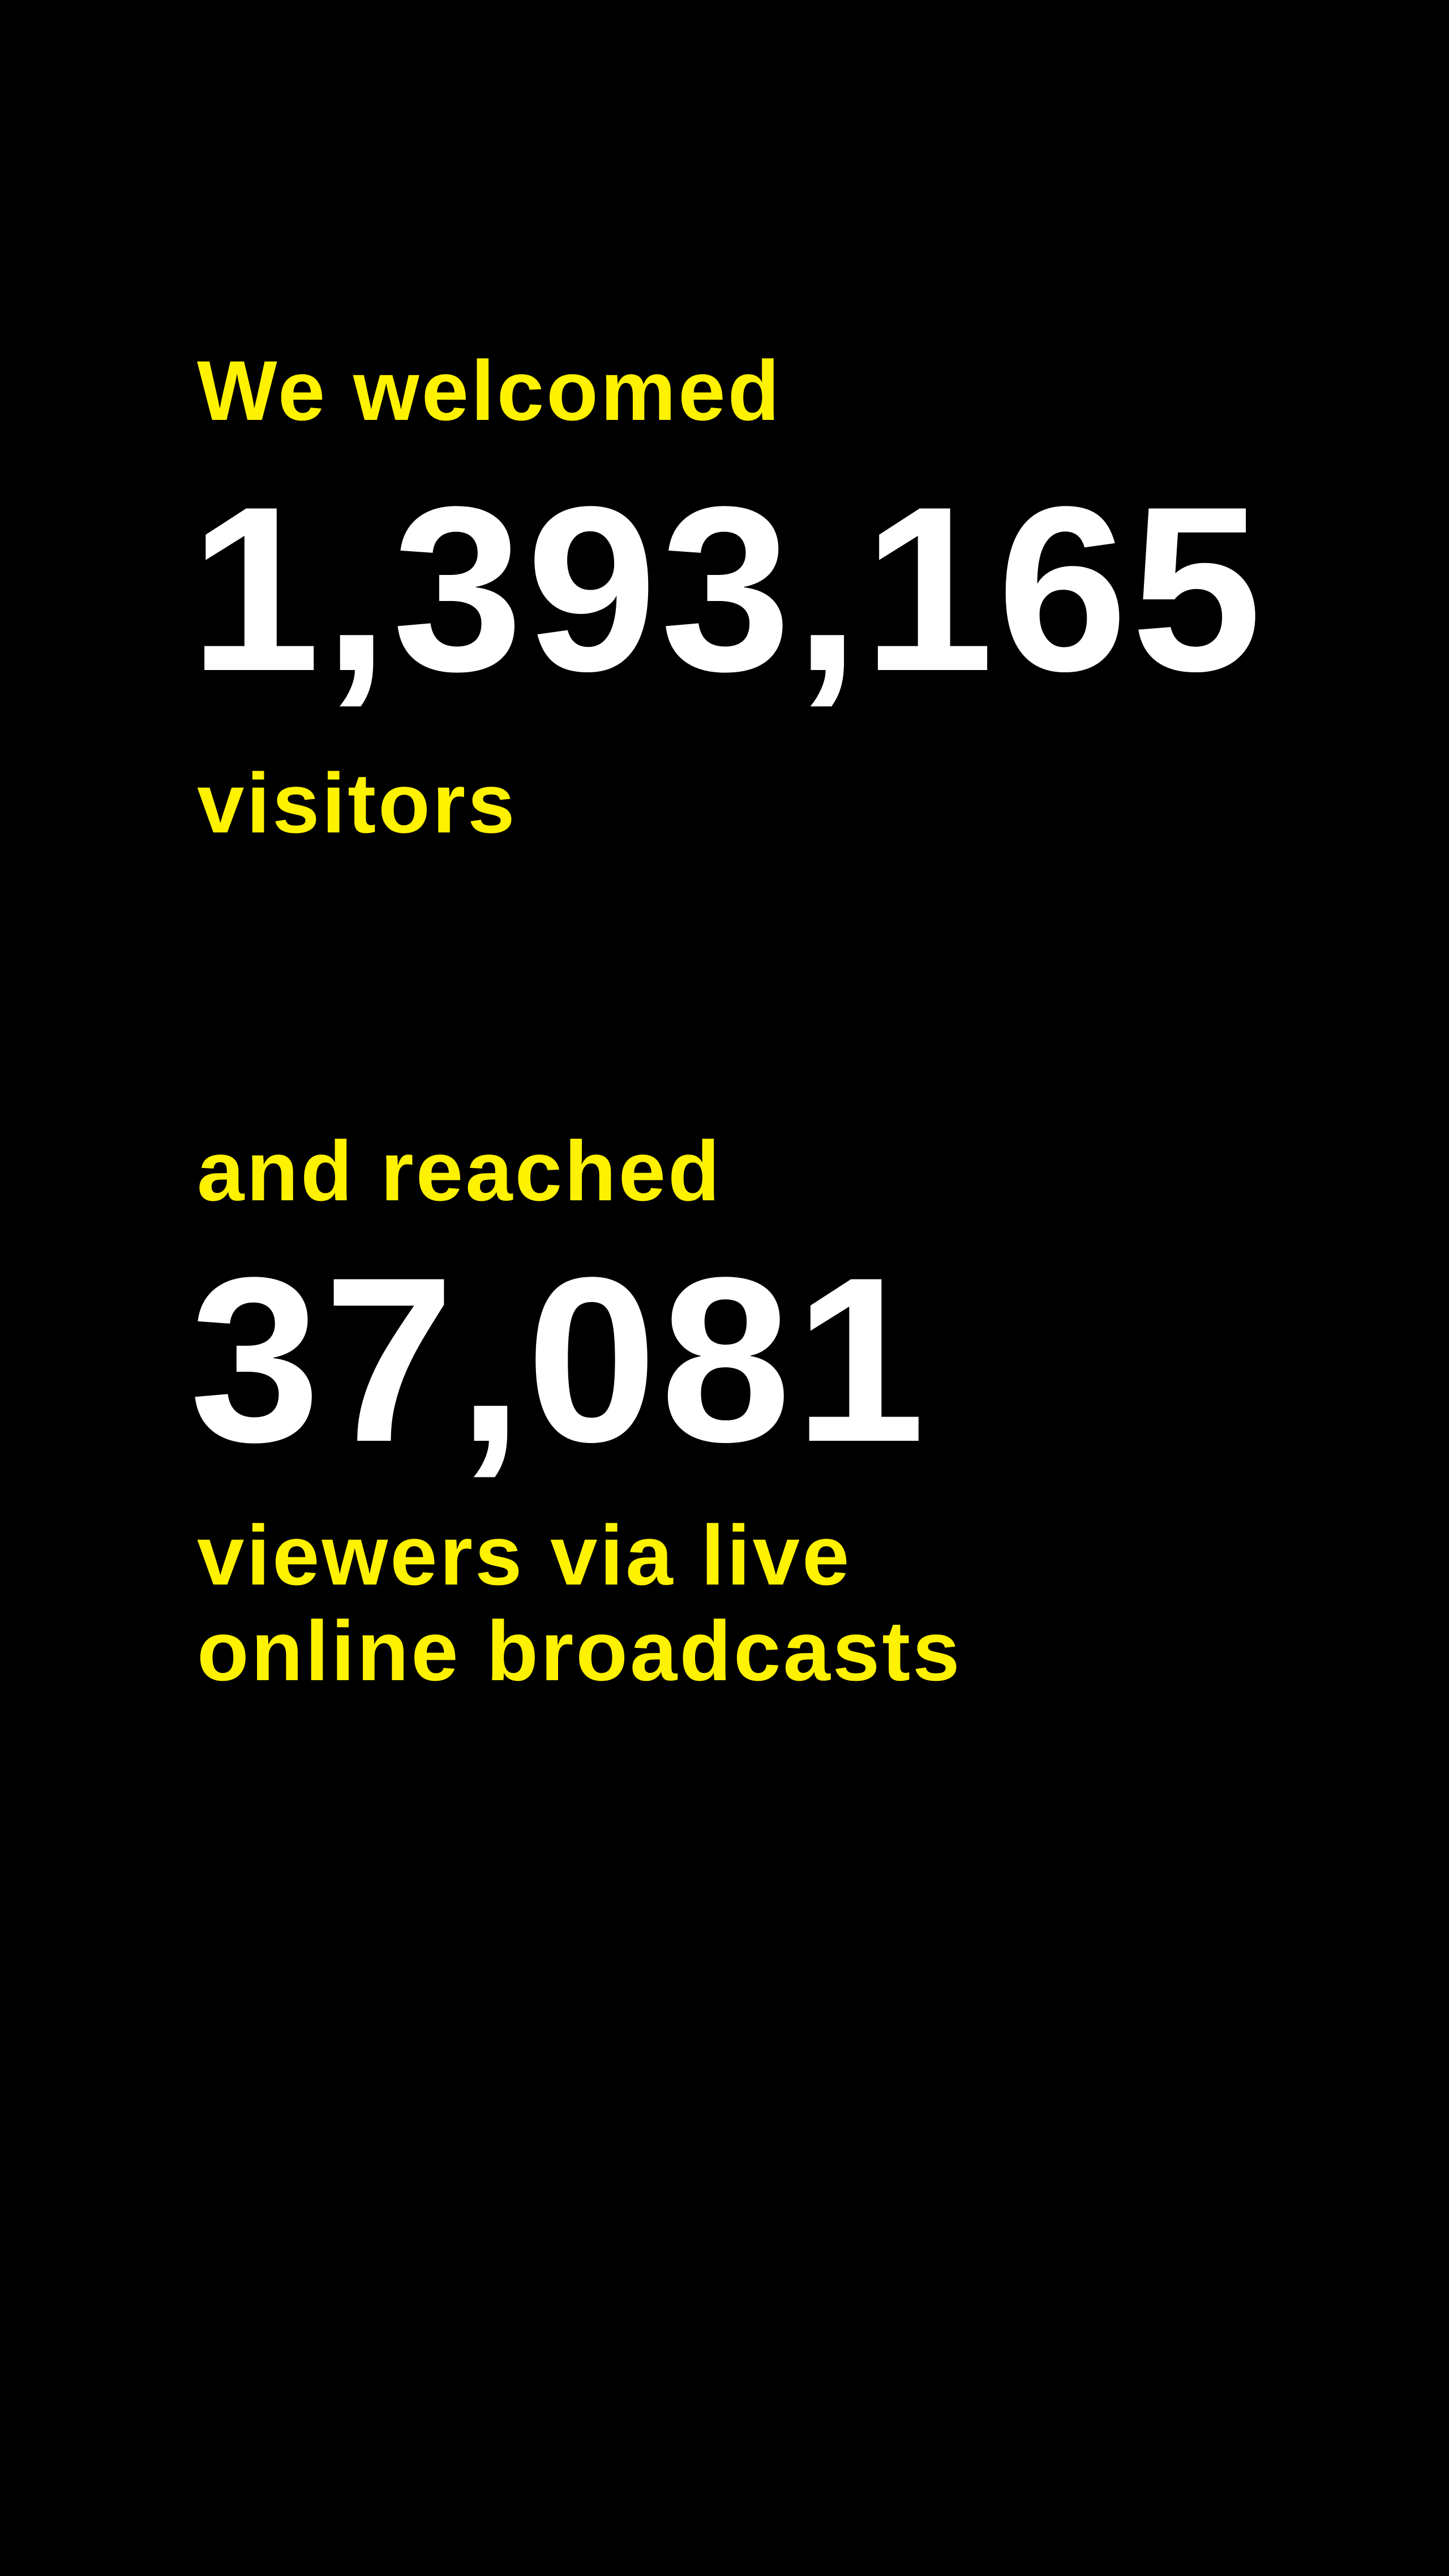  What do you see at coordinates (728, 589) in the screenshot?
I see `visitors-count: 1,393,165` at bounding box center [728, 589].